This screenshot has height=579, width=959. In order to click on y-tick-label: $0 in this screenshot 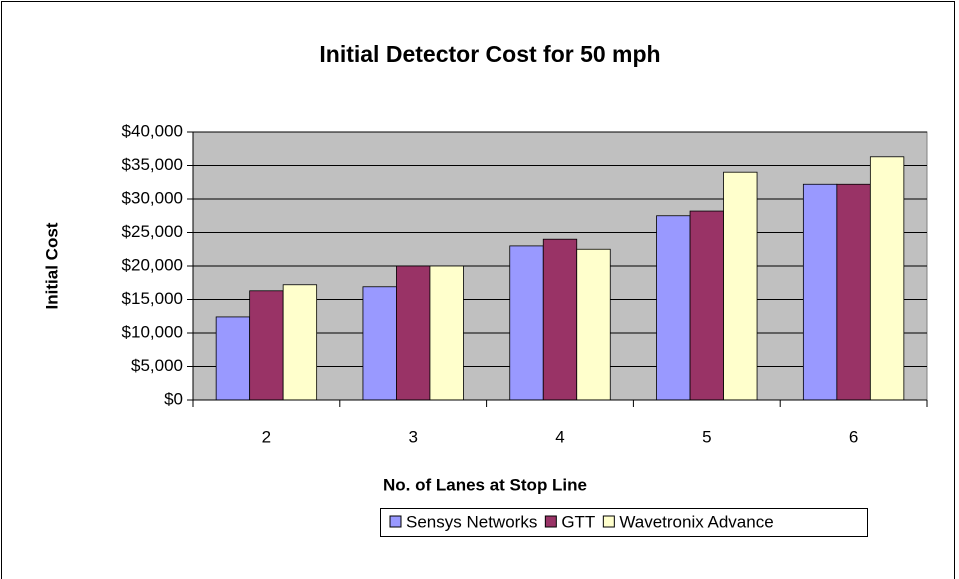, I will do `click(173, 398)`.